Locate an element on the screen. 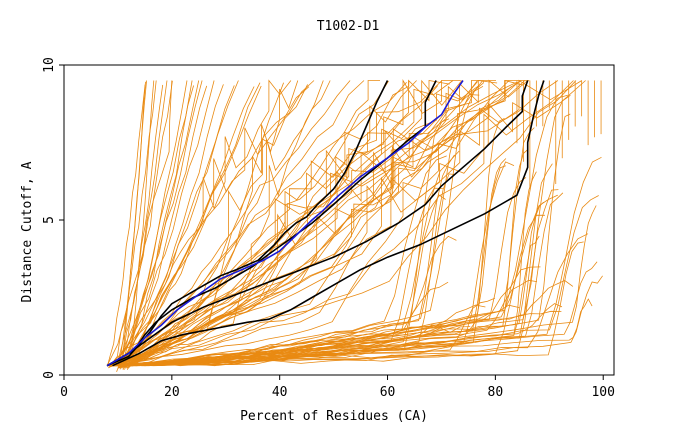 The width and height of the screenshot is (680, 440). y-tick-label: 5 is located at coordinates (49, 220).